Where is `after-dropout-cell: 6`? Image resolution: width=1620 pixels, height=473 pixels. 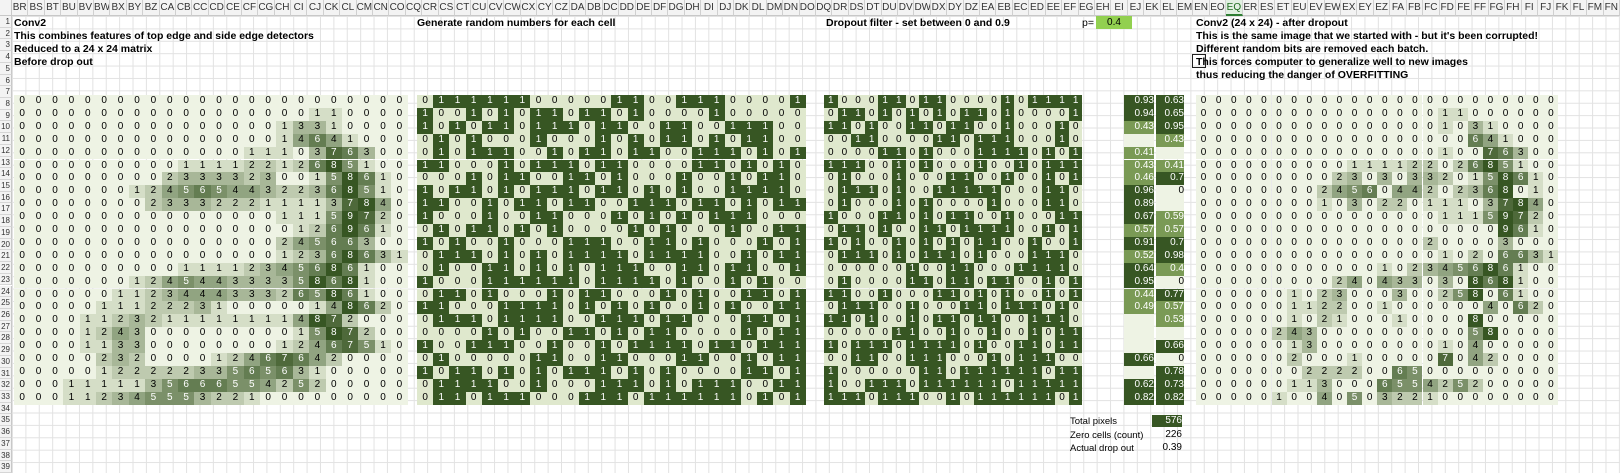 after-dropout-cell: 6 is located at coordinates (1490, 282).